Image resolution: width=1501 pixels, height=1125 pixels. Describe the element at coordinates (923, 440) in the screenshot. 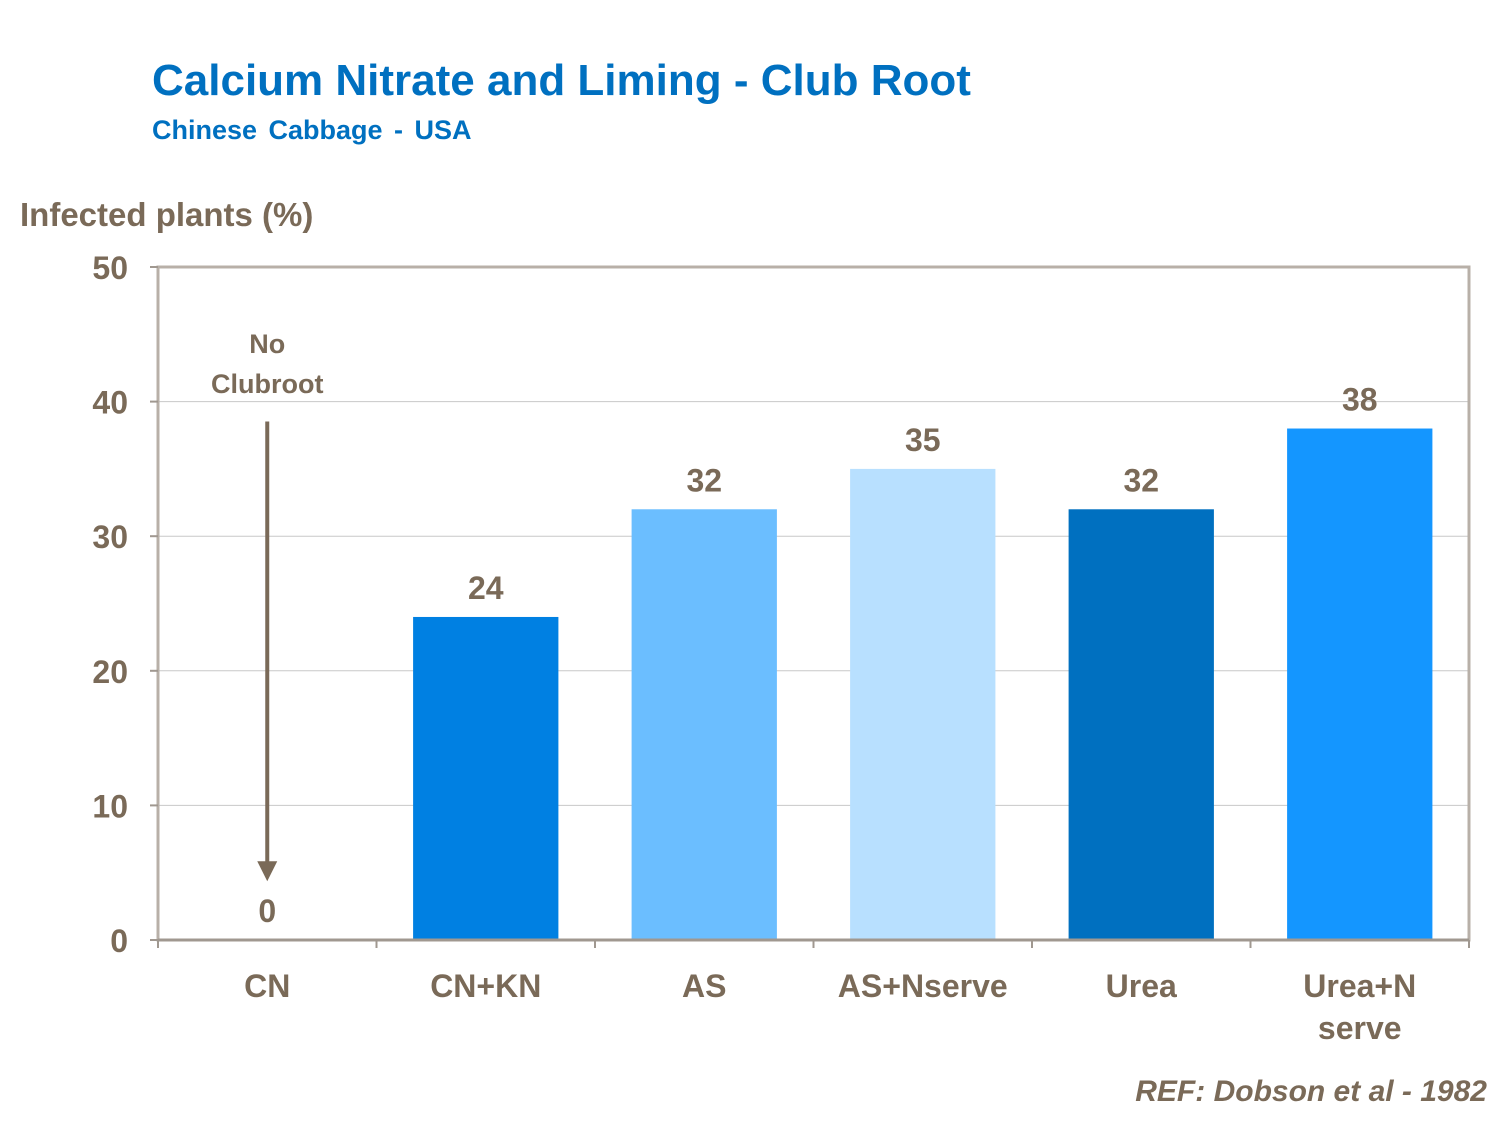

I see `data-label: 35` at that location.